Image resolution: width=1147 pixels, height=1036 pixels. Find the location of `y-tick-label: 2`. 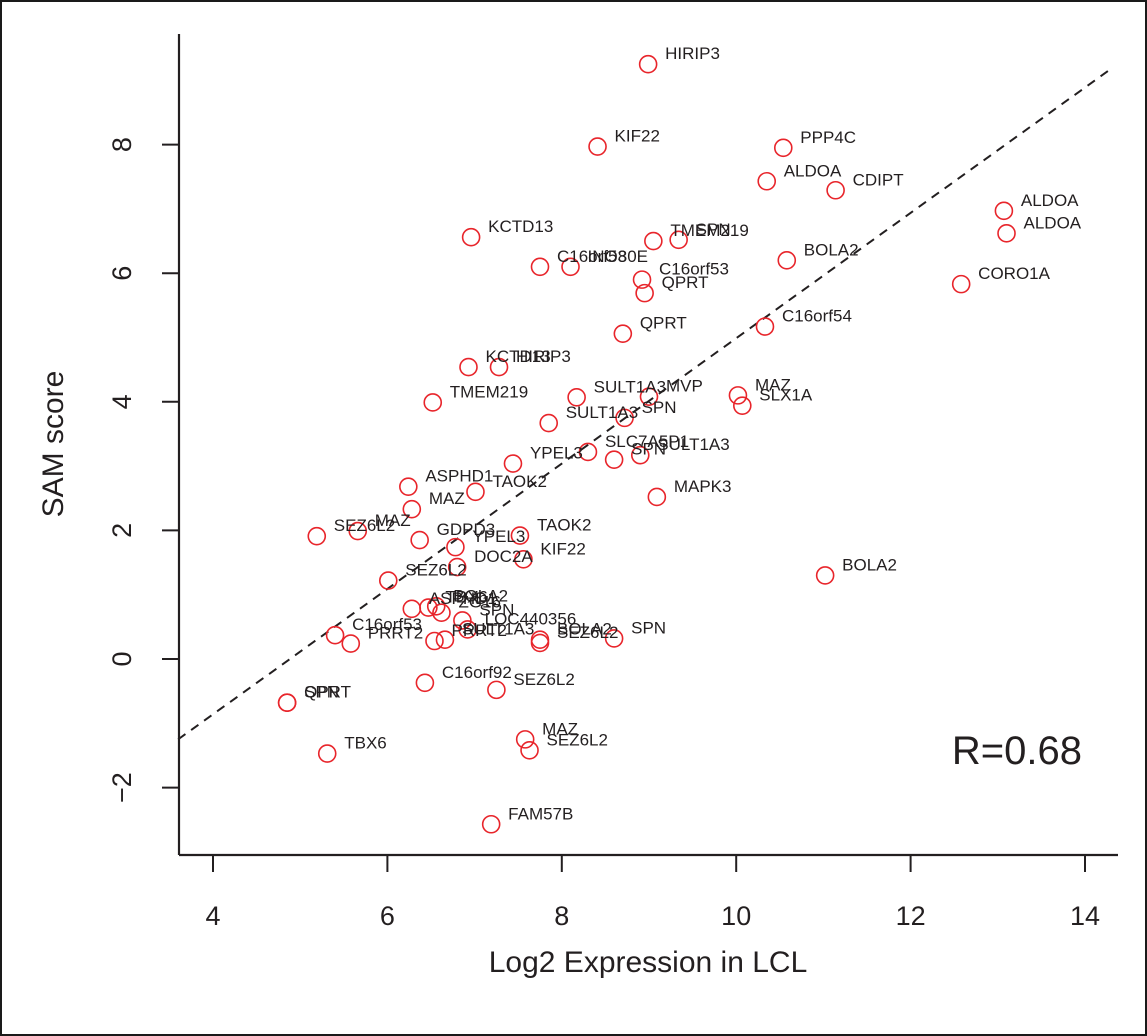

y-tick-label: 2 is located at coordinates (122, 530).